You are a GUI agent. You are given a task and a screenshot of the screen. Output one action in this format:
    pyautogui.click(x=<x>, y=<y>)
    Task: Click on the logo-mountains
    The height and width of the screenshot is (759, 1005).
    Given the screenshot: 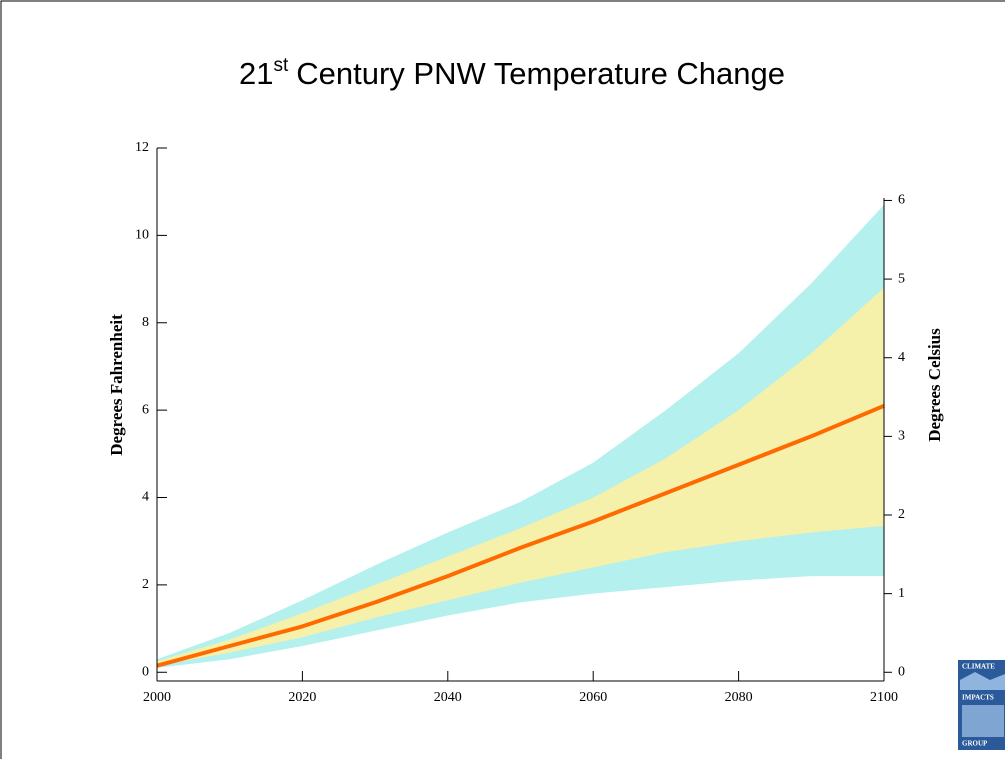 What is the action you would take?
    pyautogui.click(x=982, y=681)
    